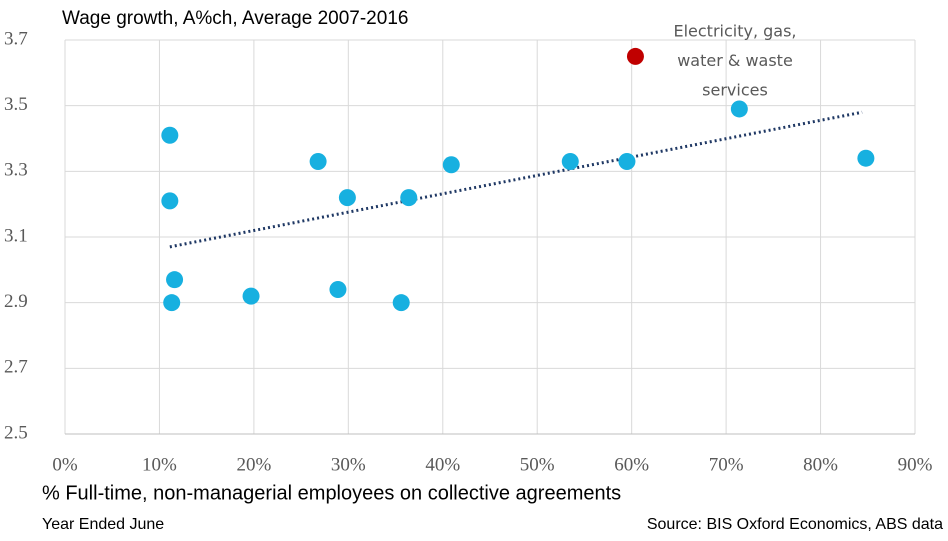 This screenshot has width=948, height=541. What do you see at coordinates (16, 38) in the screenshot?
I see `y-tick-label: 3.7` at bounding box center [16, 38].